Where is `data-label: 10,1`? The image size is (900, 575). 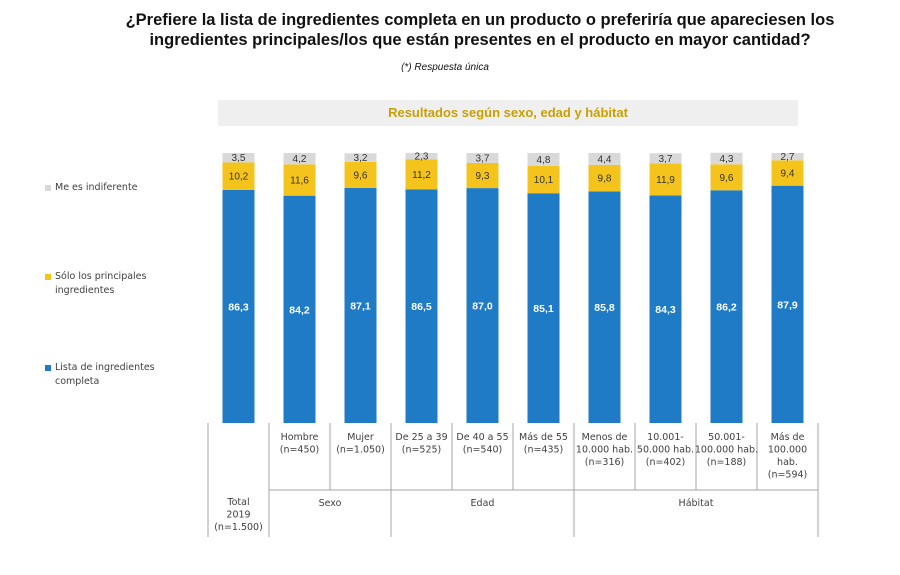 data-label: 10,1 is located at coordinates (544, 180).